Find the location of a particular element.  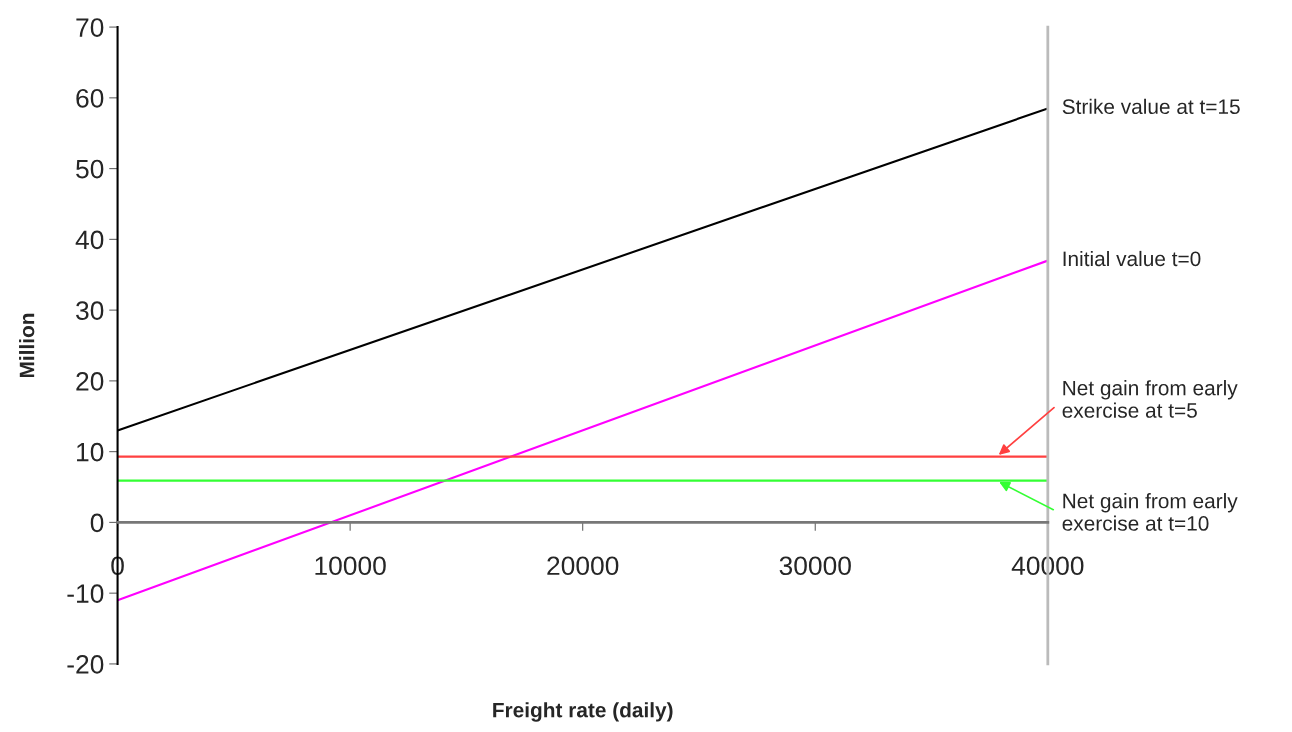

y-tick-label: 10 is located at coordinates (90, 452).